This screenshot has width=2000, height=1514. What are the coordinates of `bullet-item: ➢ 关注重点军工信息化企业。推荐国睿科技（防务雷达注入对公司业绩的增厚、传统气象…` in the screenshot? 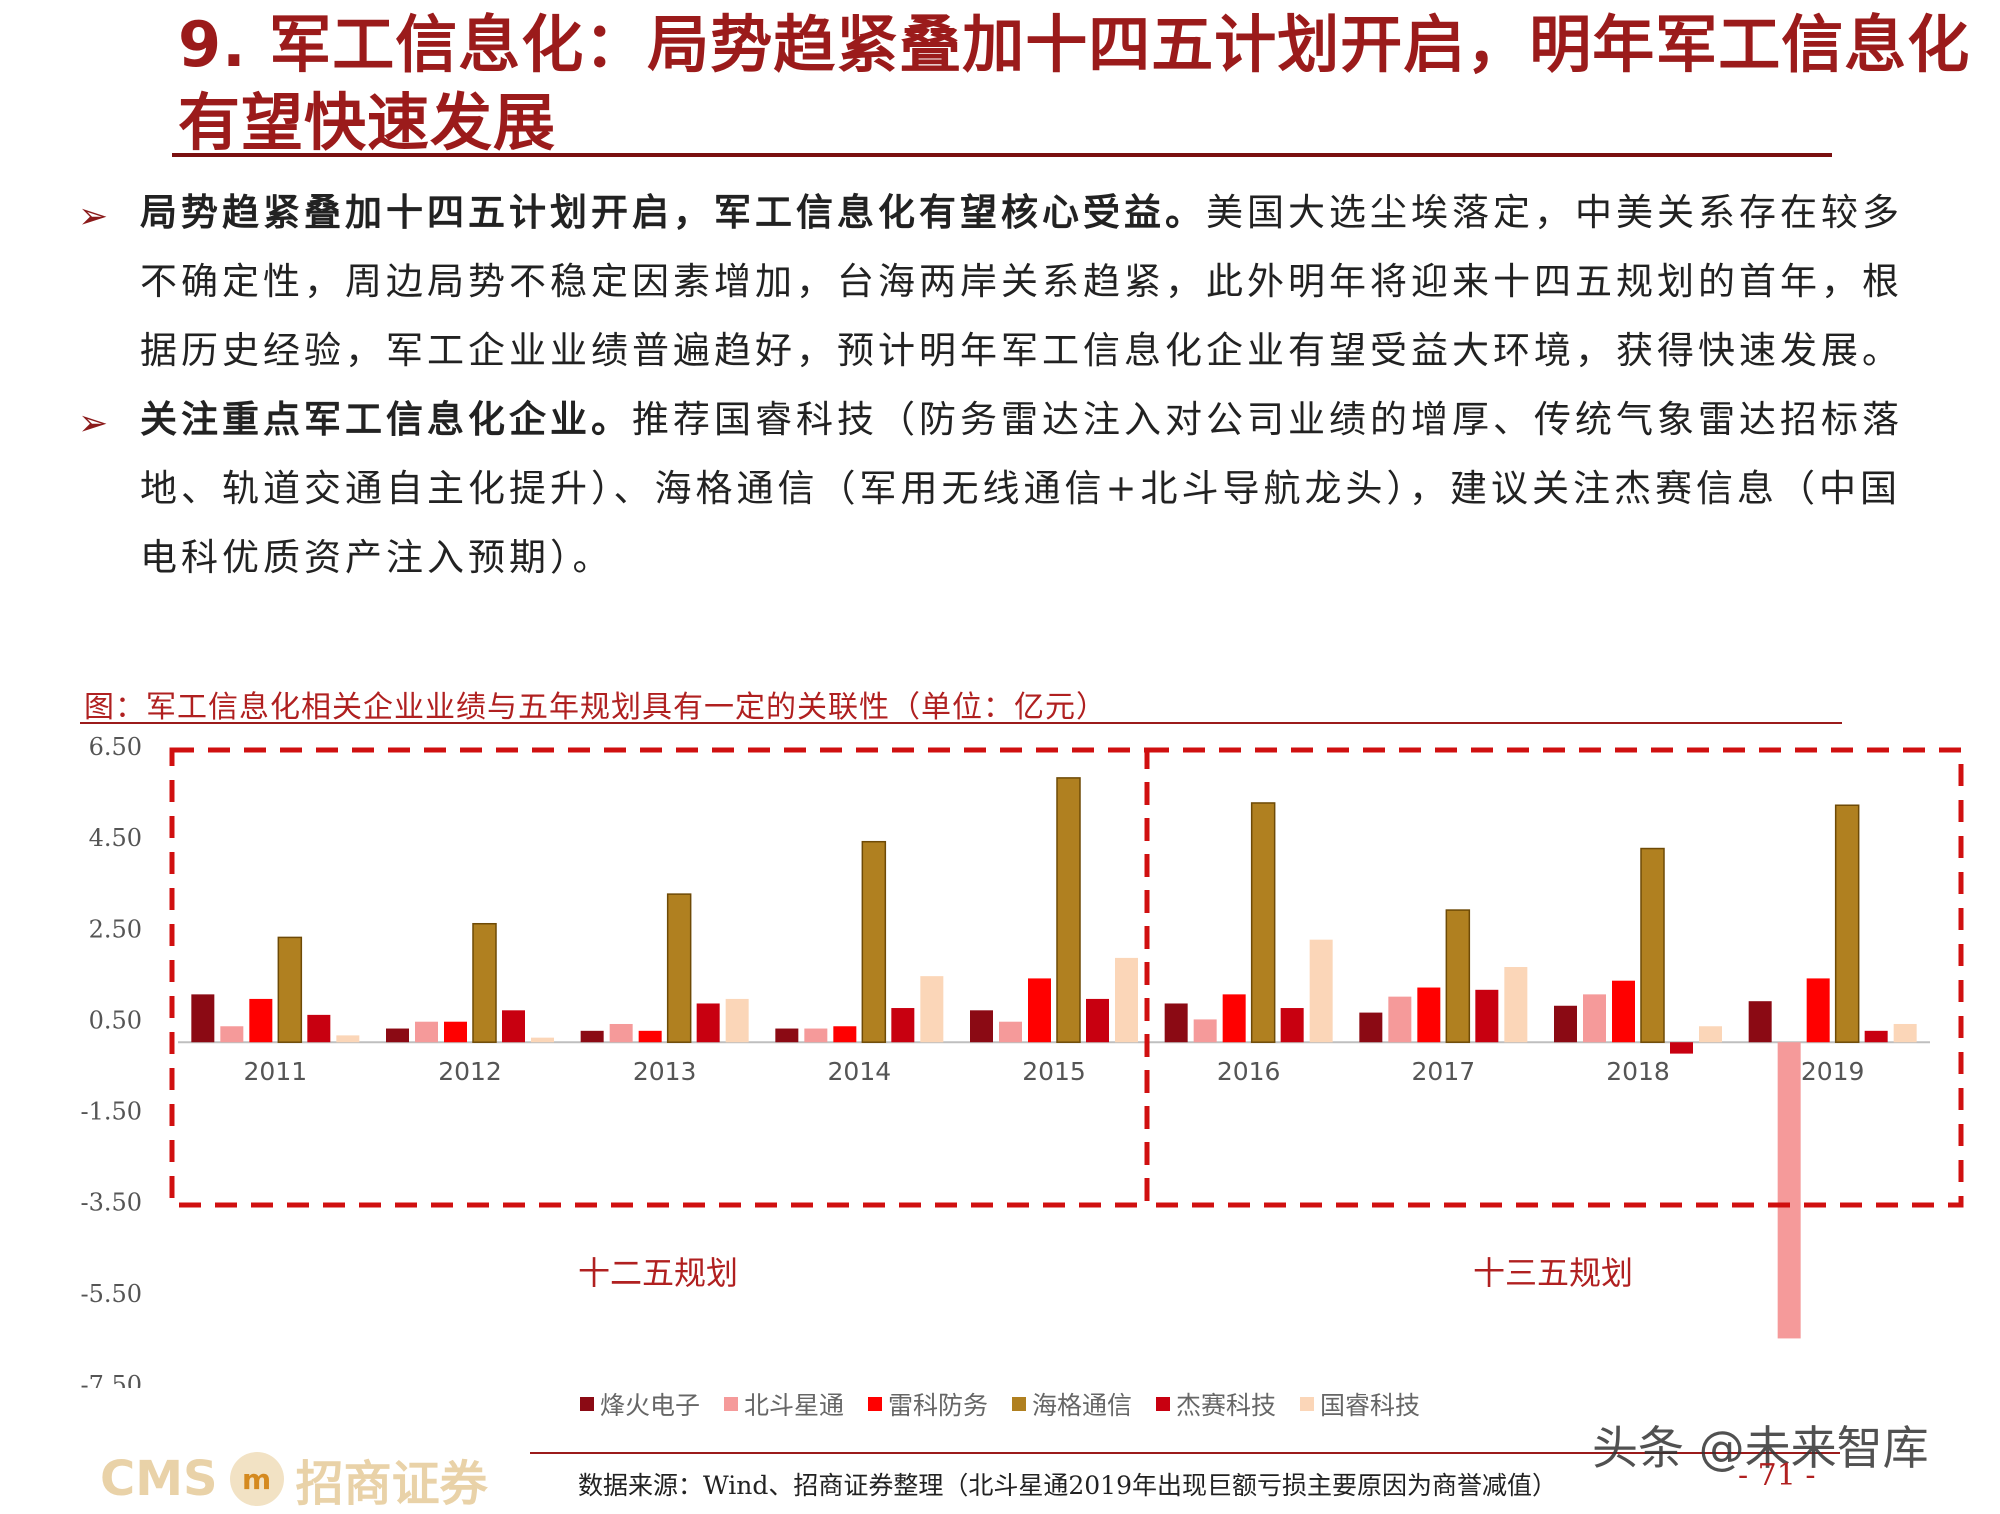 It's located at (1008, 488).